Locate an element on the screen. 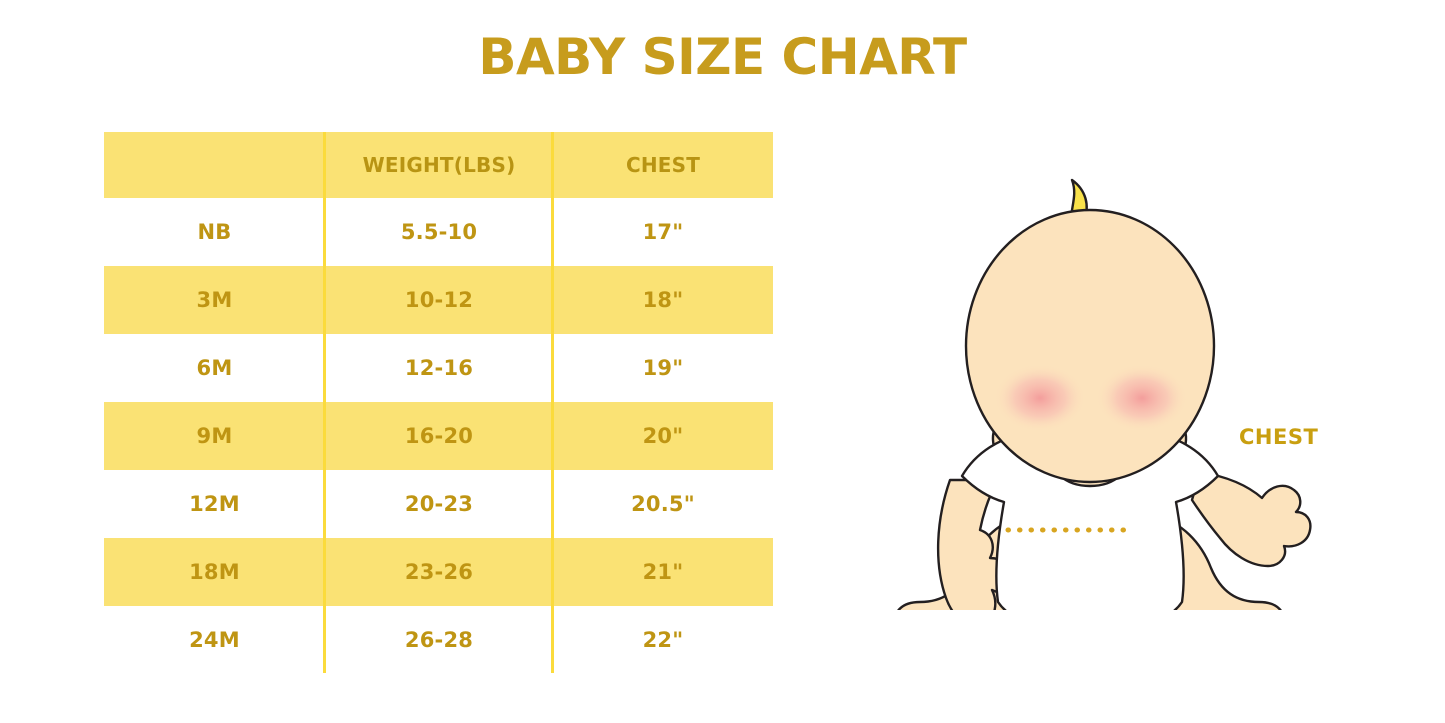  table-row: 24M 26-28 22" is located at coordinates (438, 640).